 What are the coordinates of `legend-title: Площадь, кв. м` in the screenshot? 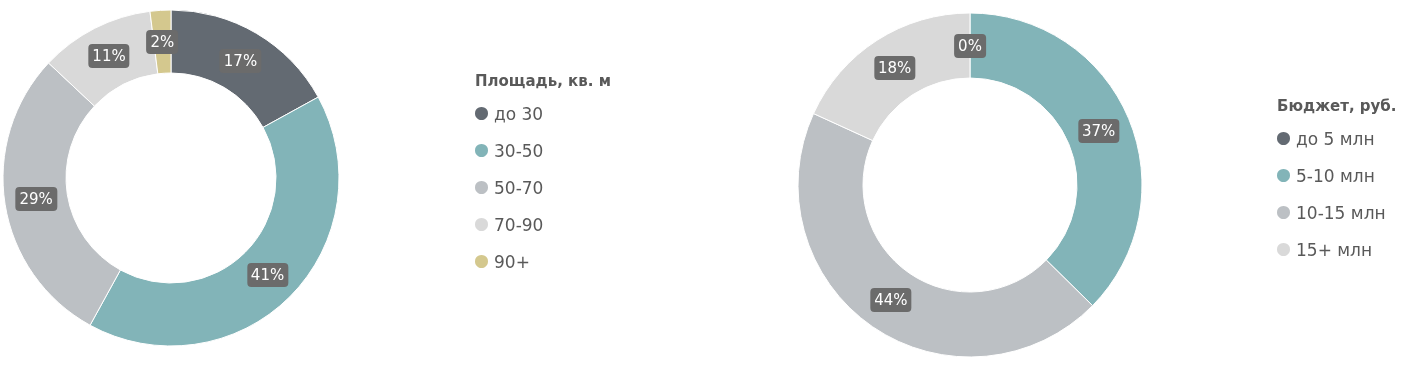 It's located at (543, 80).